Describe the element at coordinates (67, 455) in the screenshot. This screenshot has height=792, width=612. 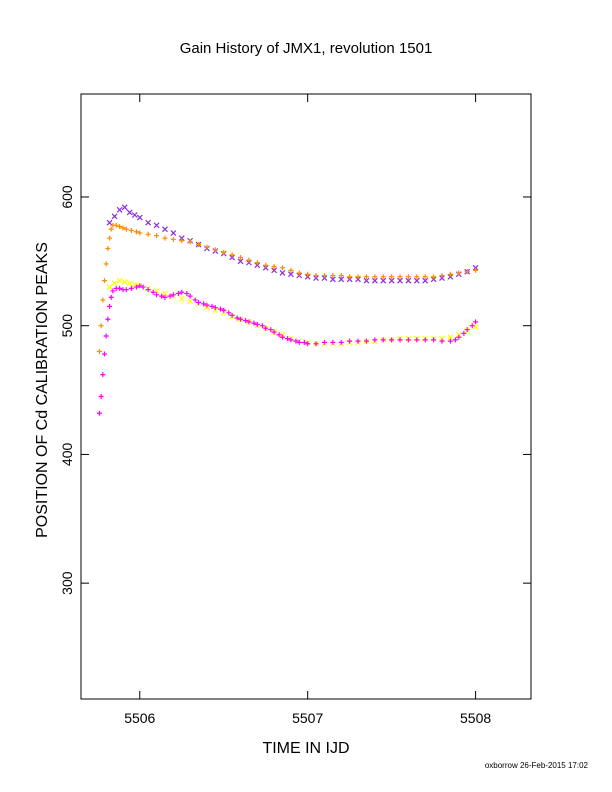
I see `y-tick-label: 400` at that location.